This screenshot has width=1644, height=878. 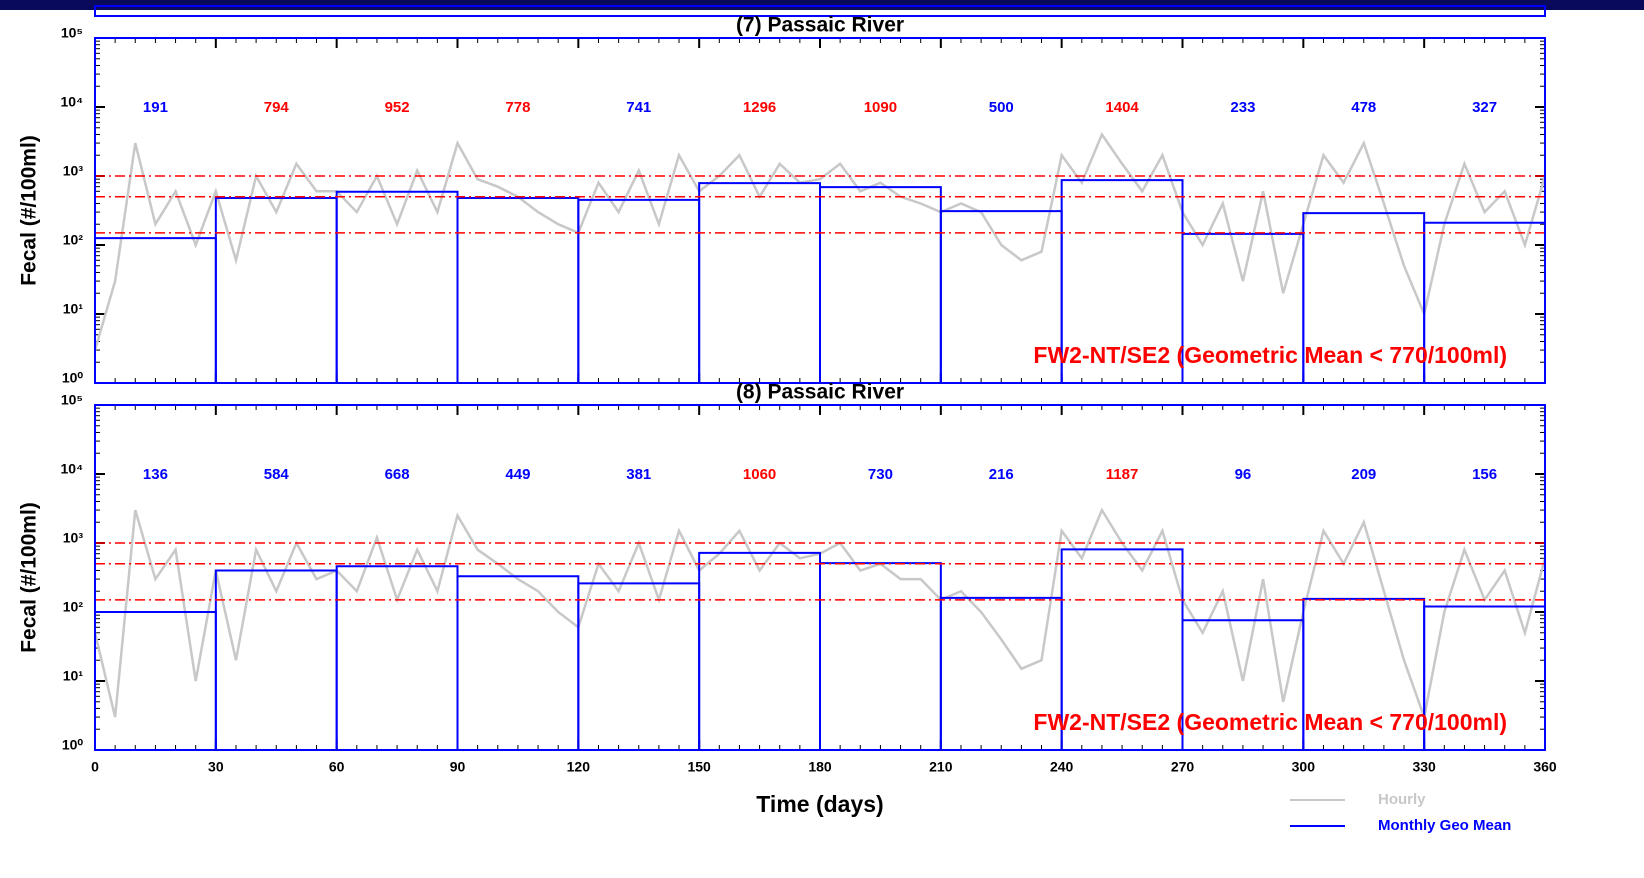 What do you see at coordinates (638, 474) in the screenshot?
I see `month-label: 381` at bounding box center [638, 474].